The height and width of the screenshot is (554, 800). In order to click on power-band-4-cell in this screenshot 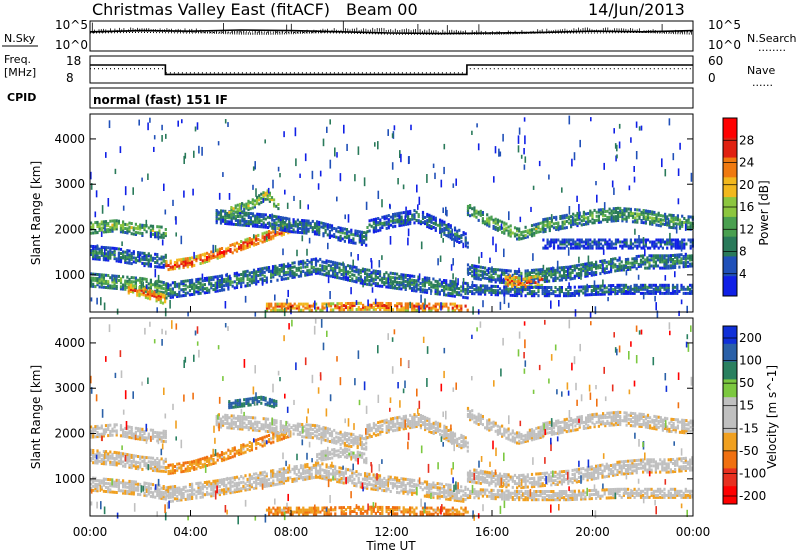, I will do `click(247, 247)`.